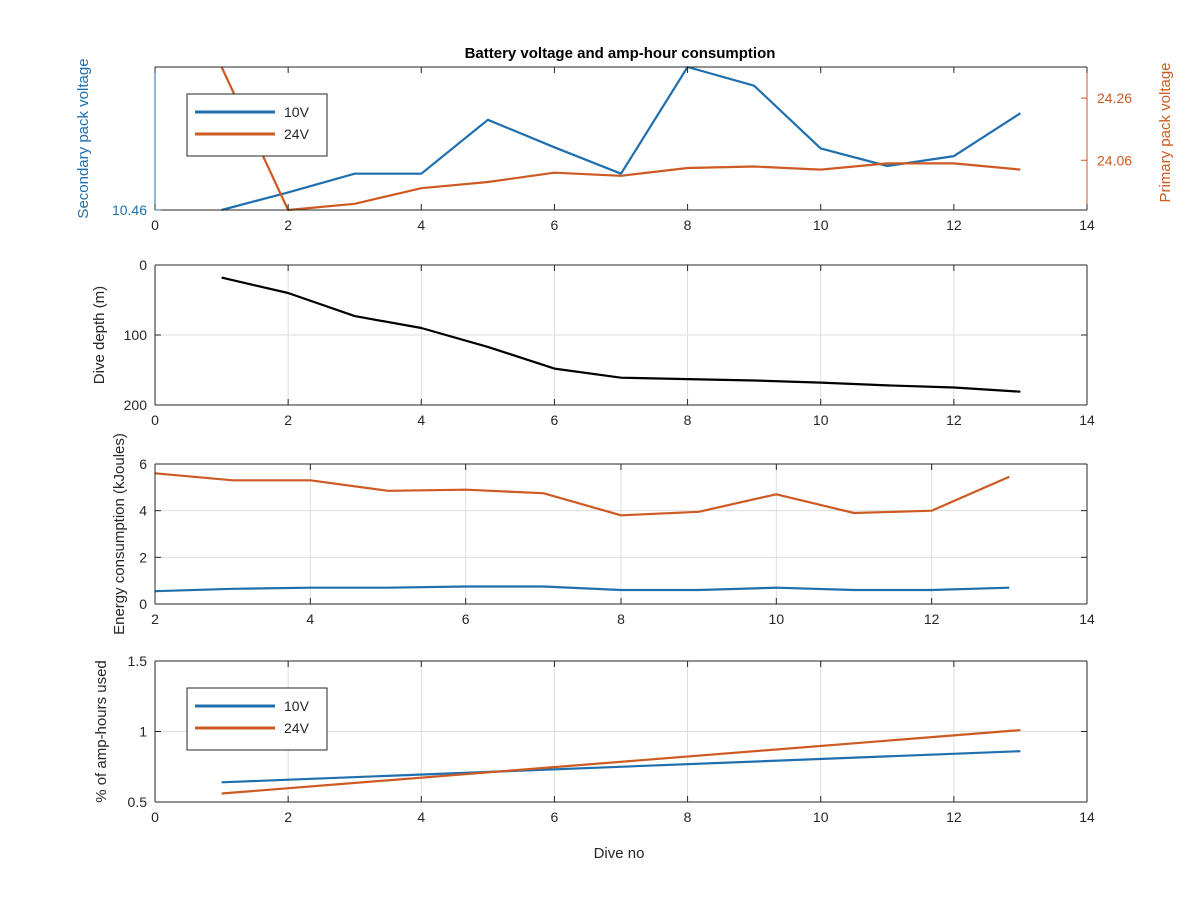 This screenshot has height=900, width=1200. What do you see at coordinates (119, 534) in the screenshot?
I see `y-axis-label: Energy consumption (kJoules)` at bounding box center [119, 534].